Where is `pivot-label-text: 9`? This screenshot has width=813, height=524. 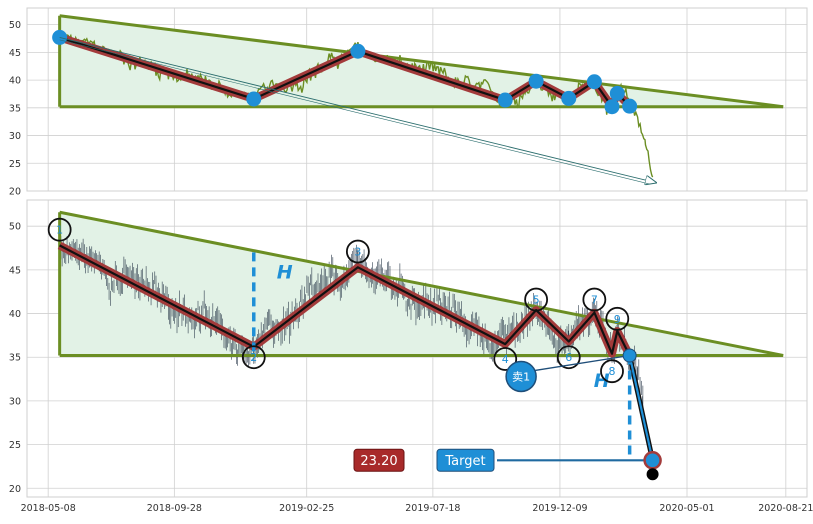
pivot-label-text: 9 is located at coordinates (617, 319).